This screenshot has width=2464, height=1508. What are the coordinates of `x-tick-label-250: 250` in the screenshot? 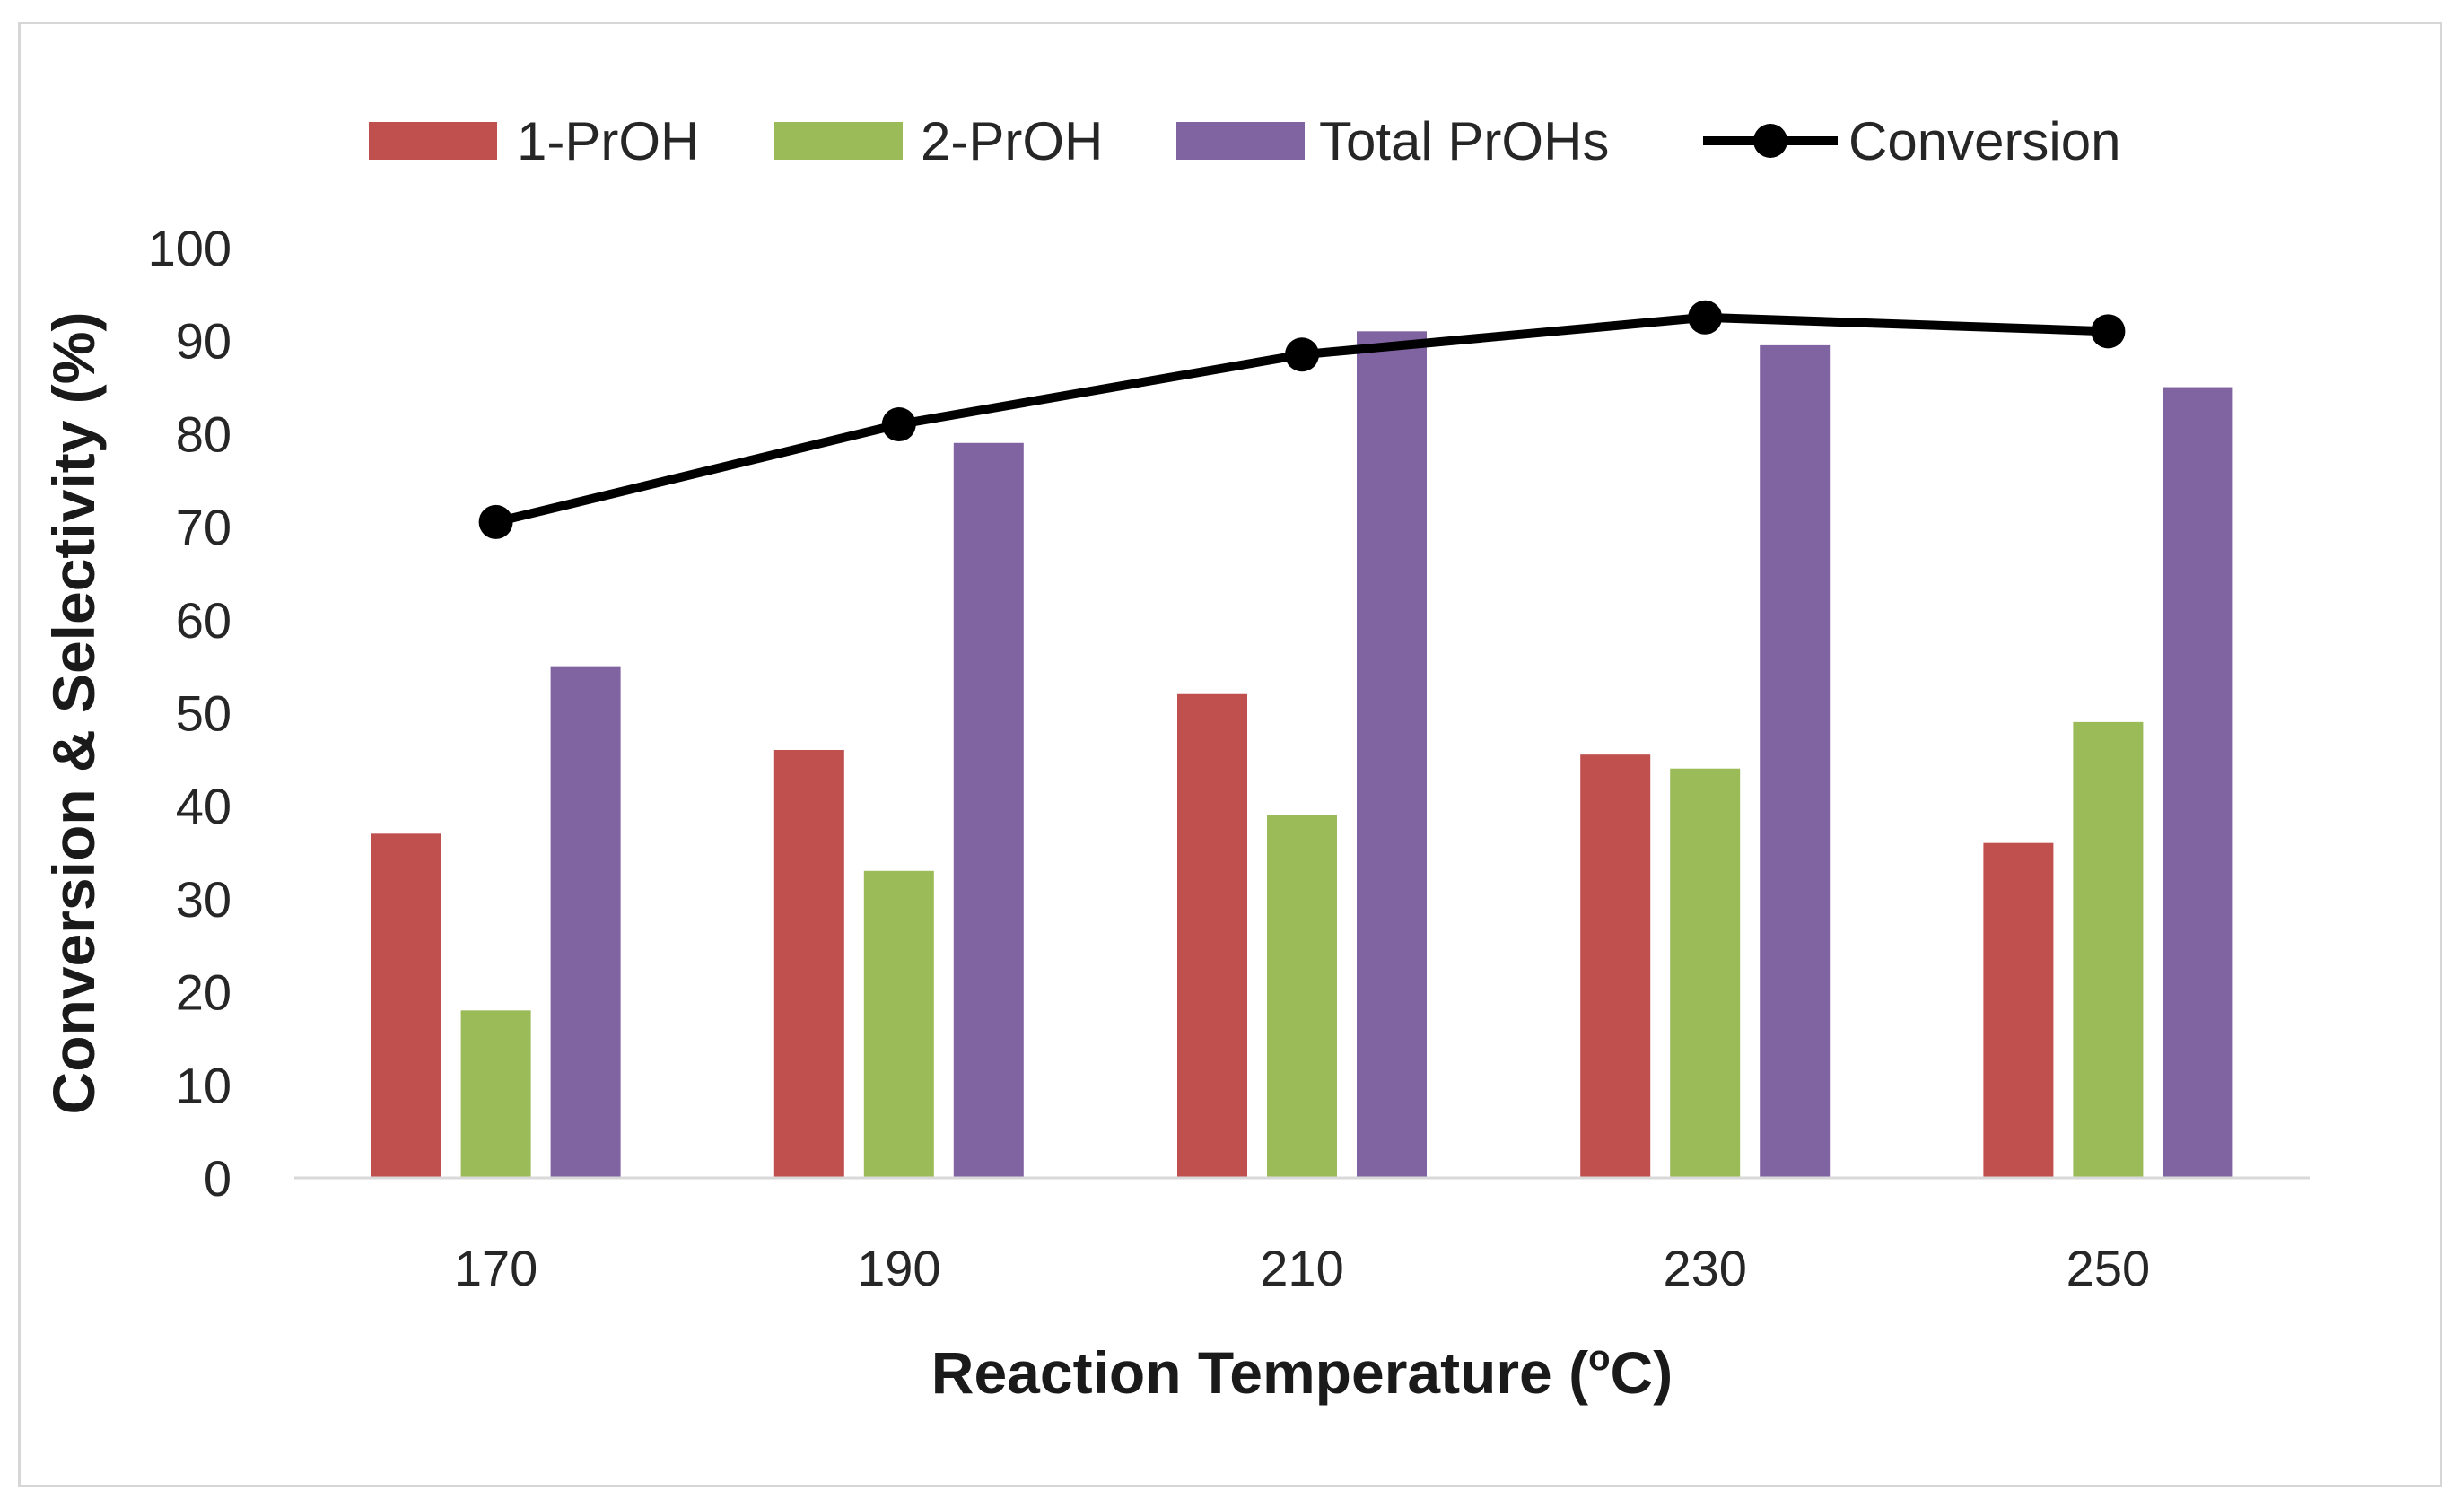 It's located at (2108, 1268).